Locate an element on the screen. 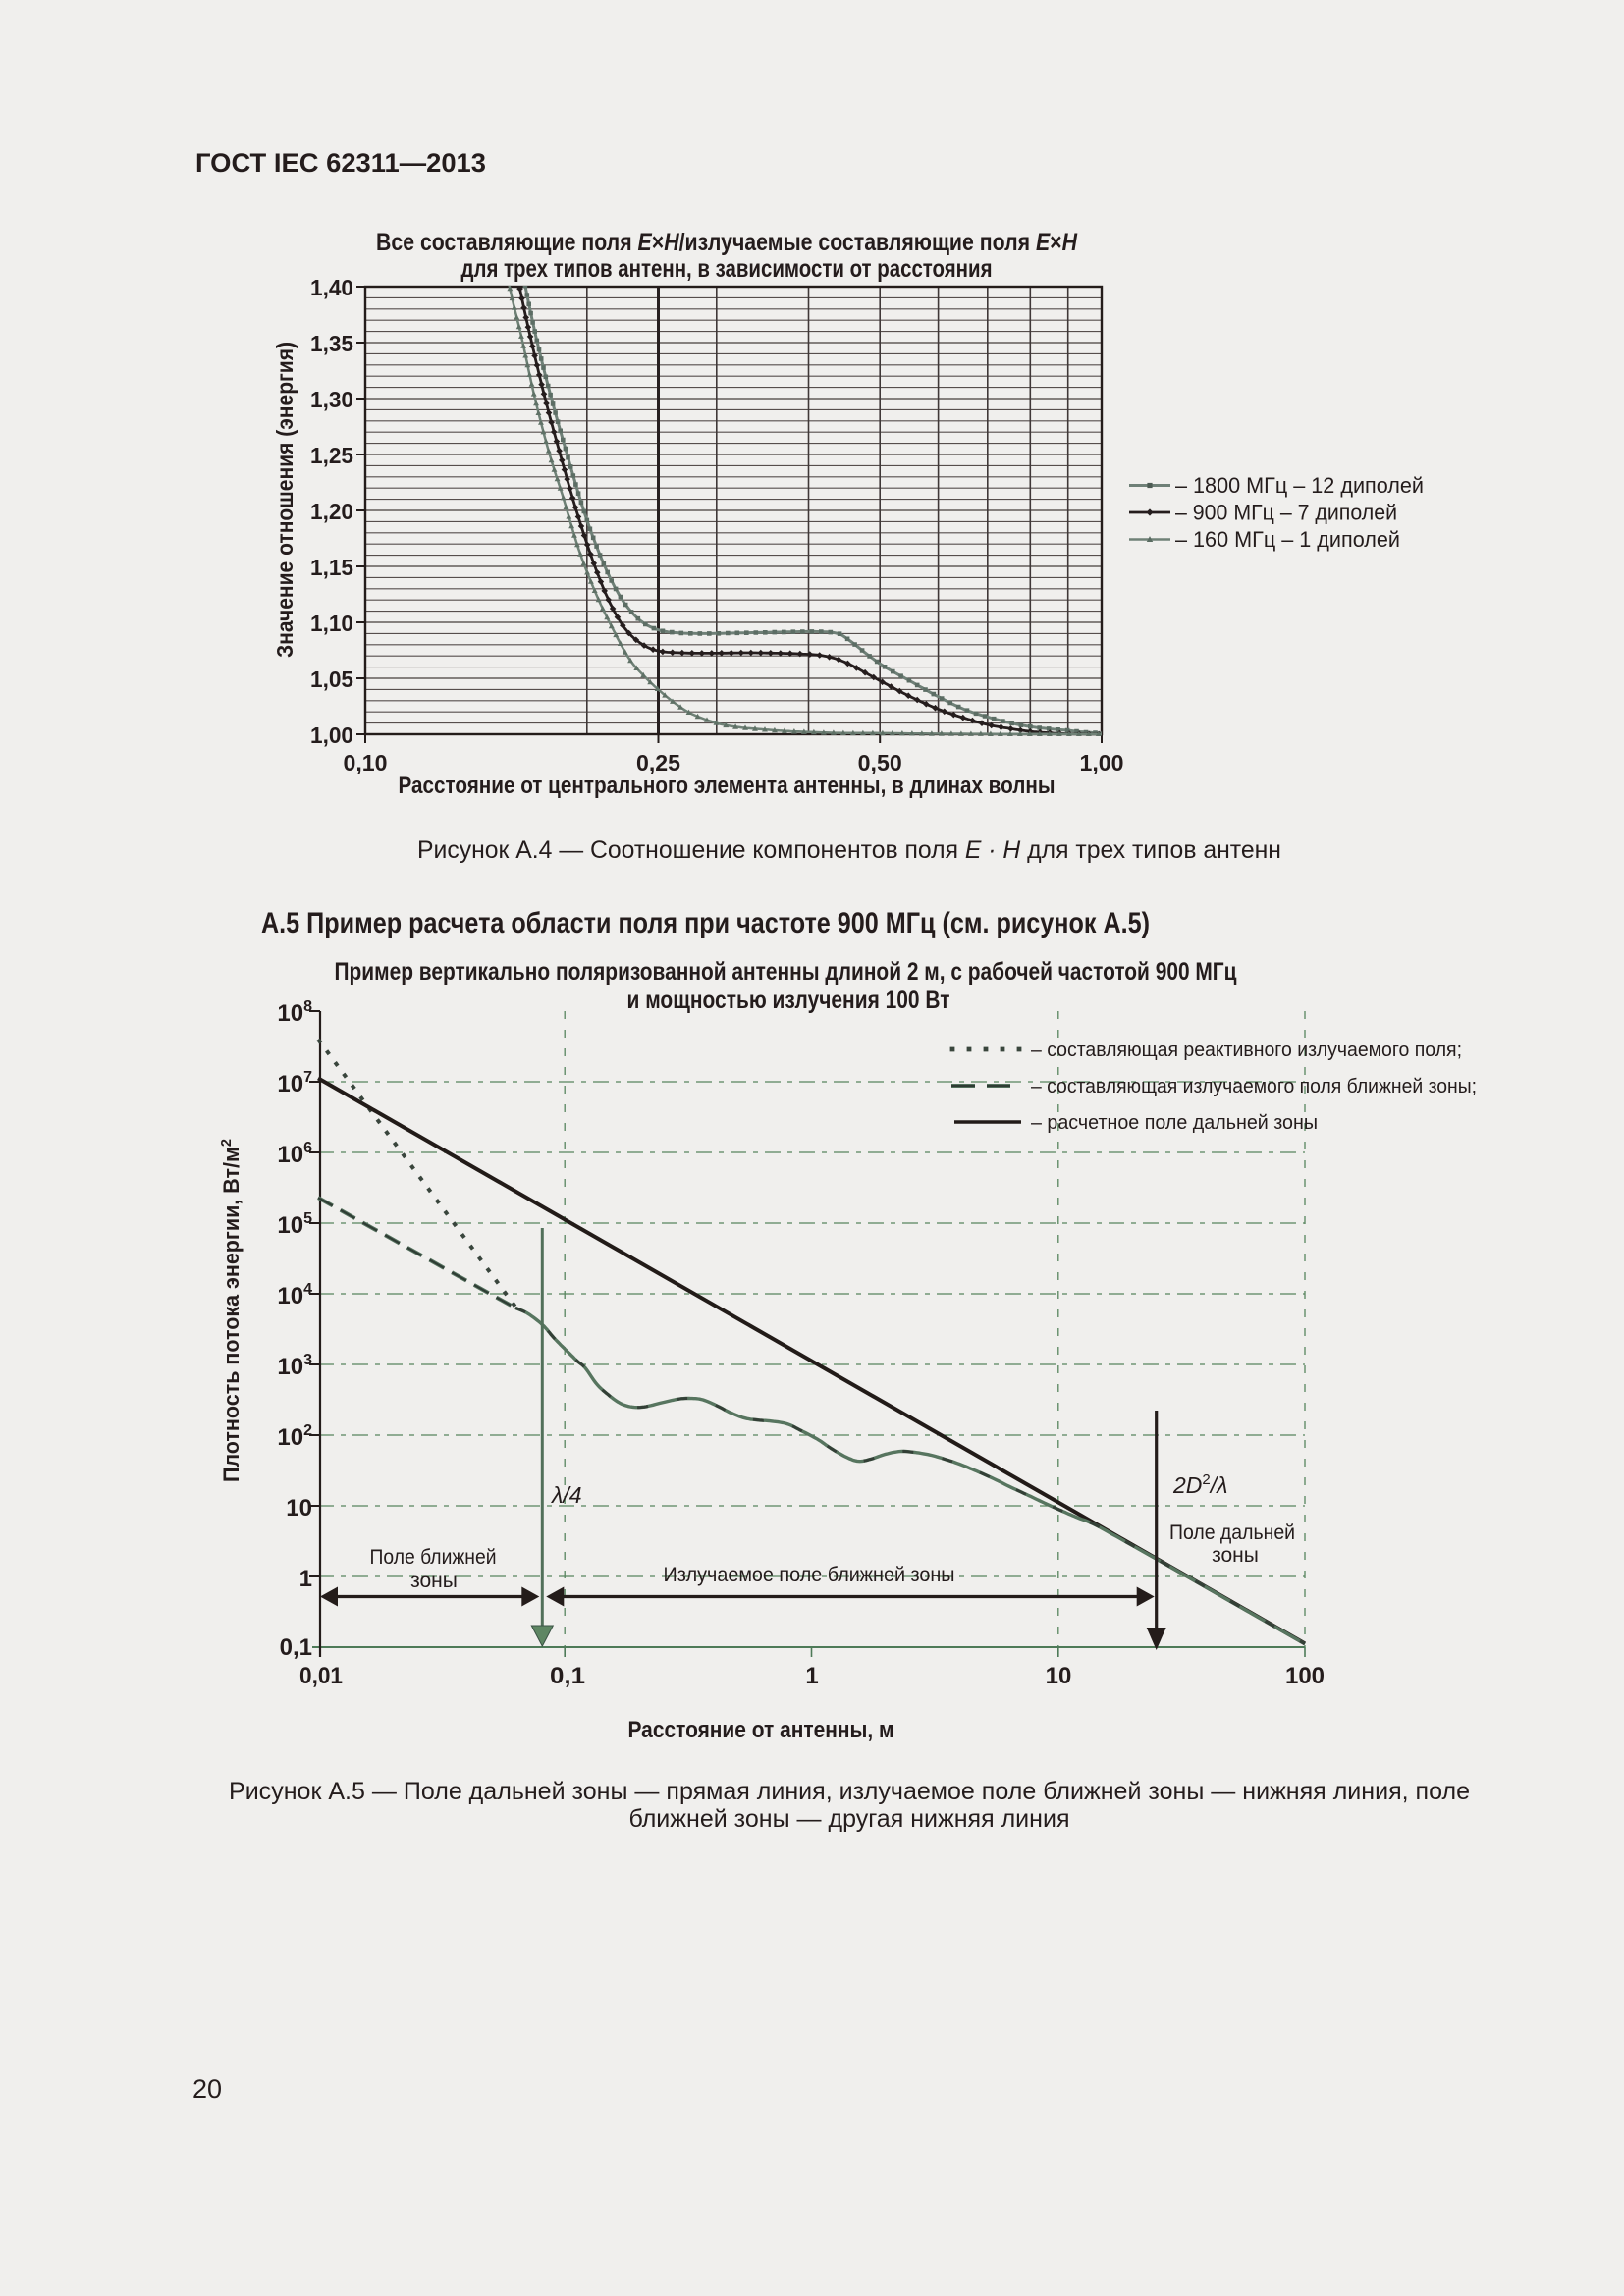 The width and height of the screenshot is (1624, 2296). svg-text: 10⁵ is located at coordinates (294, 1224).